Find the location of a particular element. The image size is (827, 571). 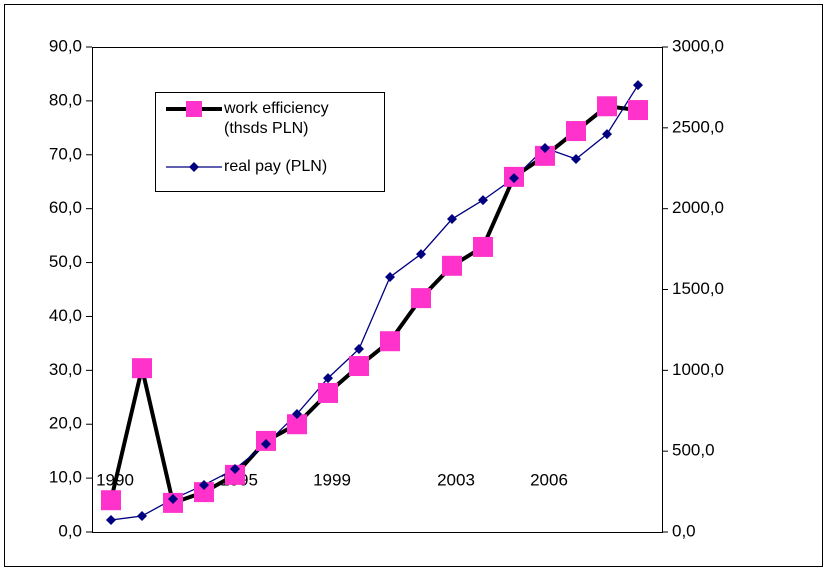

legend-entry: work efficiency (thsds PLN) is located at coordinates (269, 119).